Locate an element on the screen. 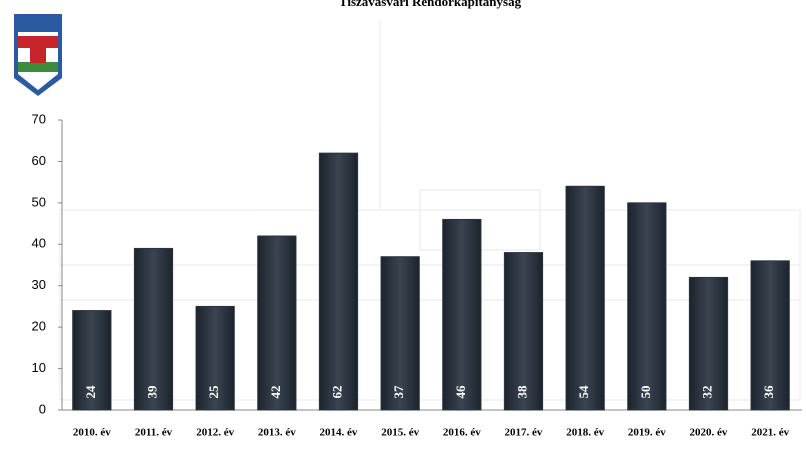 This screenshot has height=453, width=806. value-label: 25 is located at coordinates (213, 392).